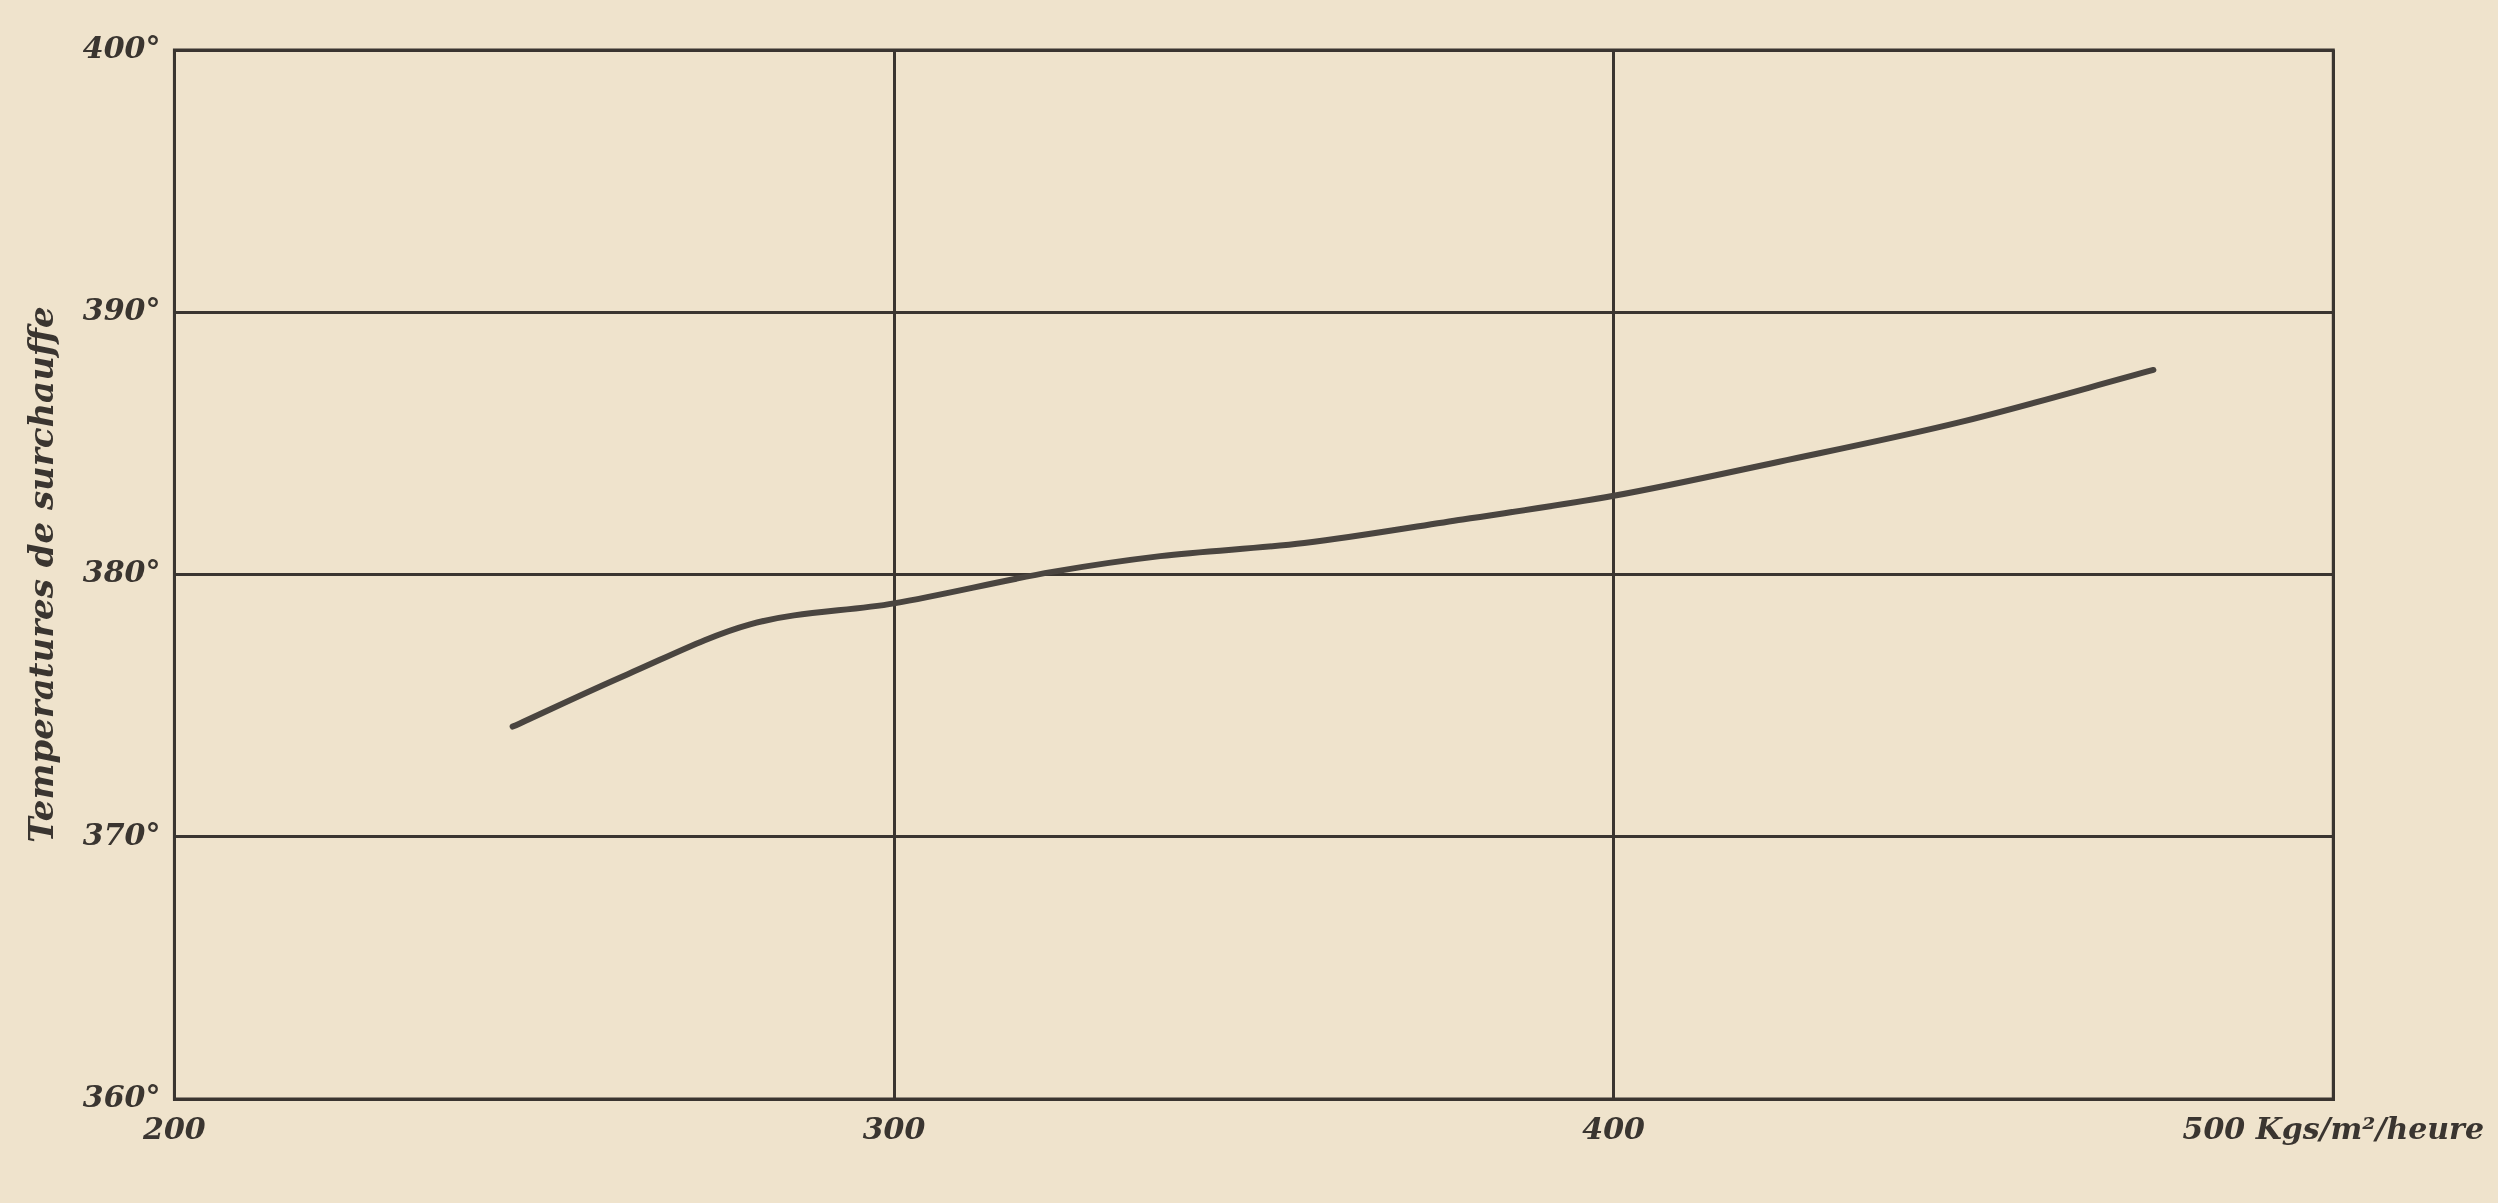  Describe the element at coordinates (1614, 1128) in the screenshot. I see `x-tick-label: 400` at that location.